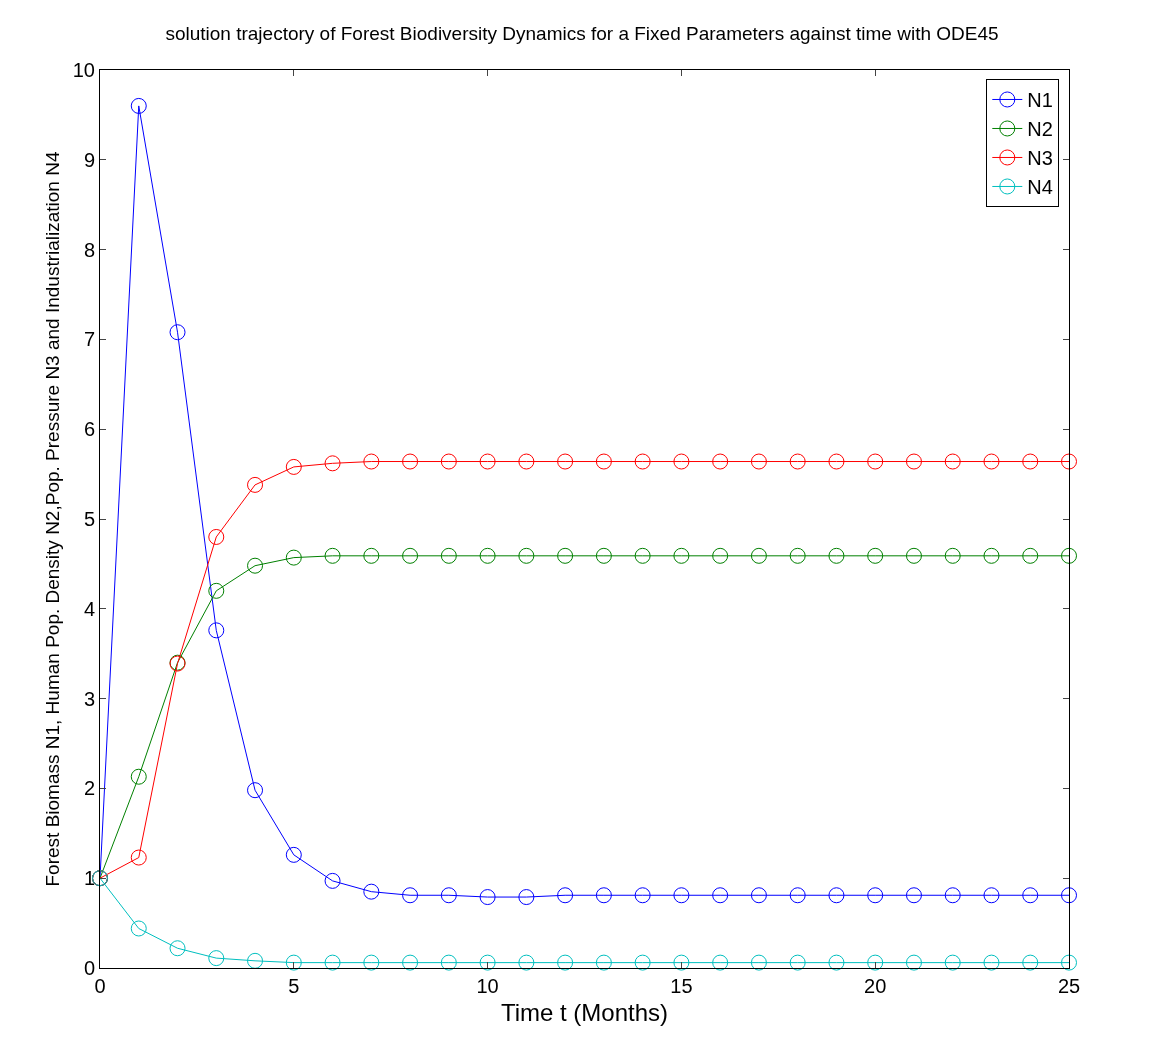  I want to click on x-tick-label: 25, so click(1069, 986).